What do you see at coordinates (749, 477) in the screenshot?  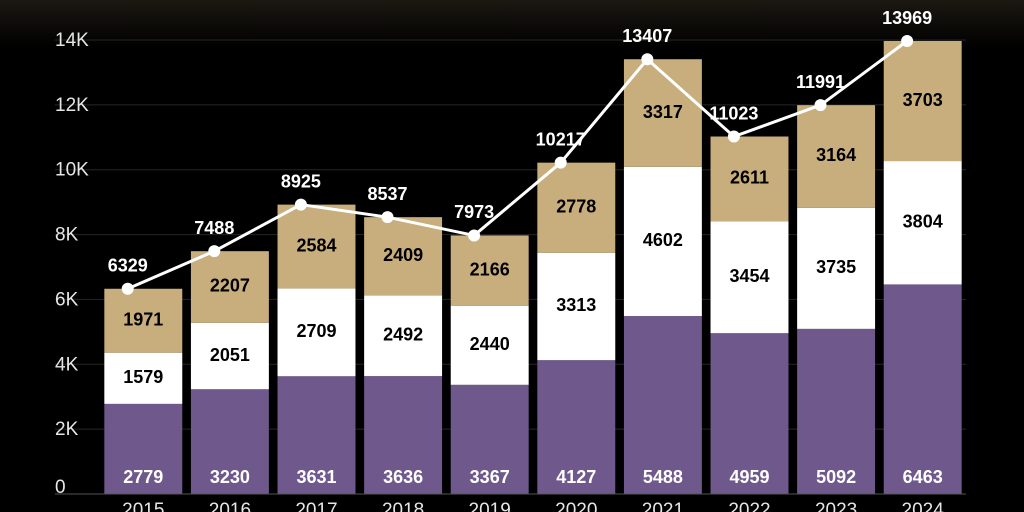 I see `bar-value-label: 4959` at bounding box center [749, 477].